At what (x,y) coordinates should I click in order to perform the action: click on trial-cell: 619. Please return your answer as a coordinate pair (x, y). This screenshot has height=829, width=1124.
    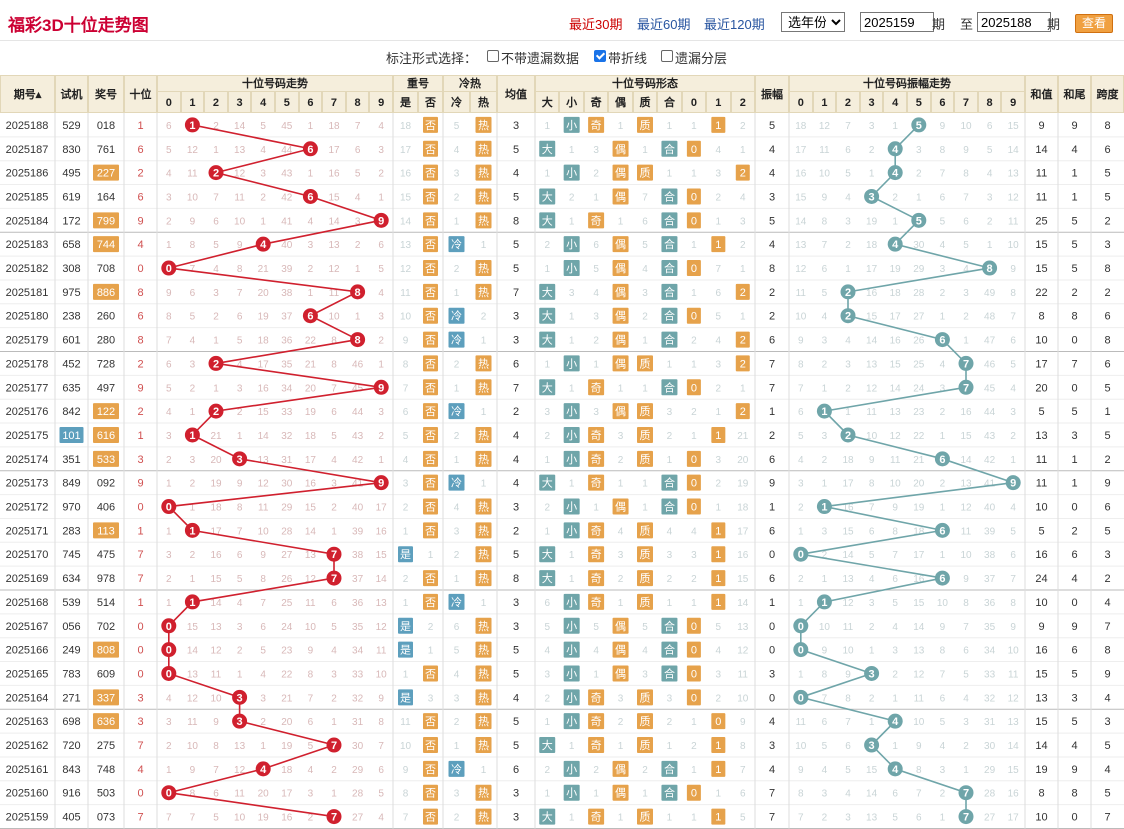
    Looking at the image, I should click on (71, 197).